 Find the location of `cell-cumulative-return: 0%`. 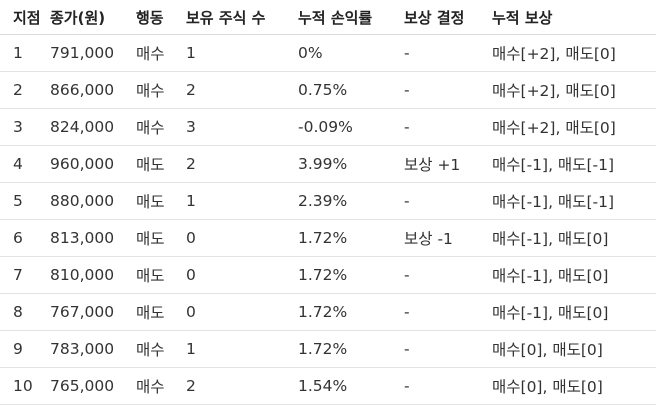

cell-cumulative-return: 0% is located at coordinates (351, 53).